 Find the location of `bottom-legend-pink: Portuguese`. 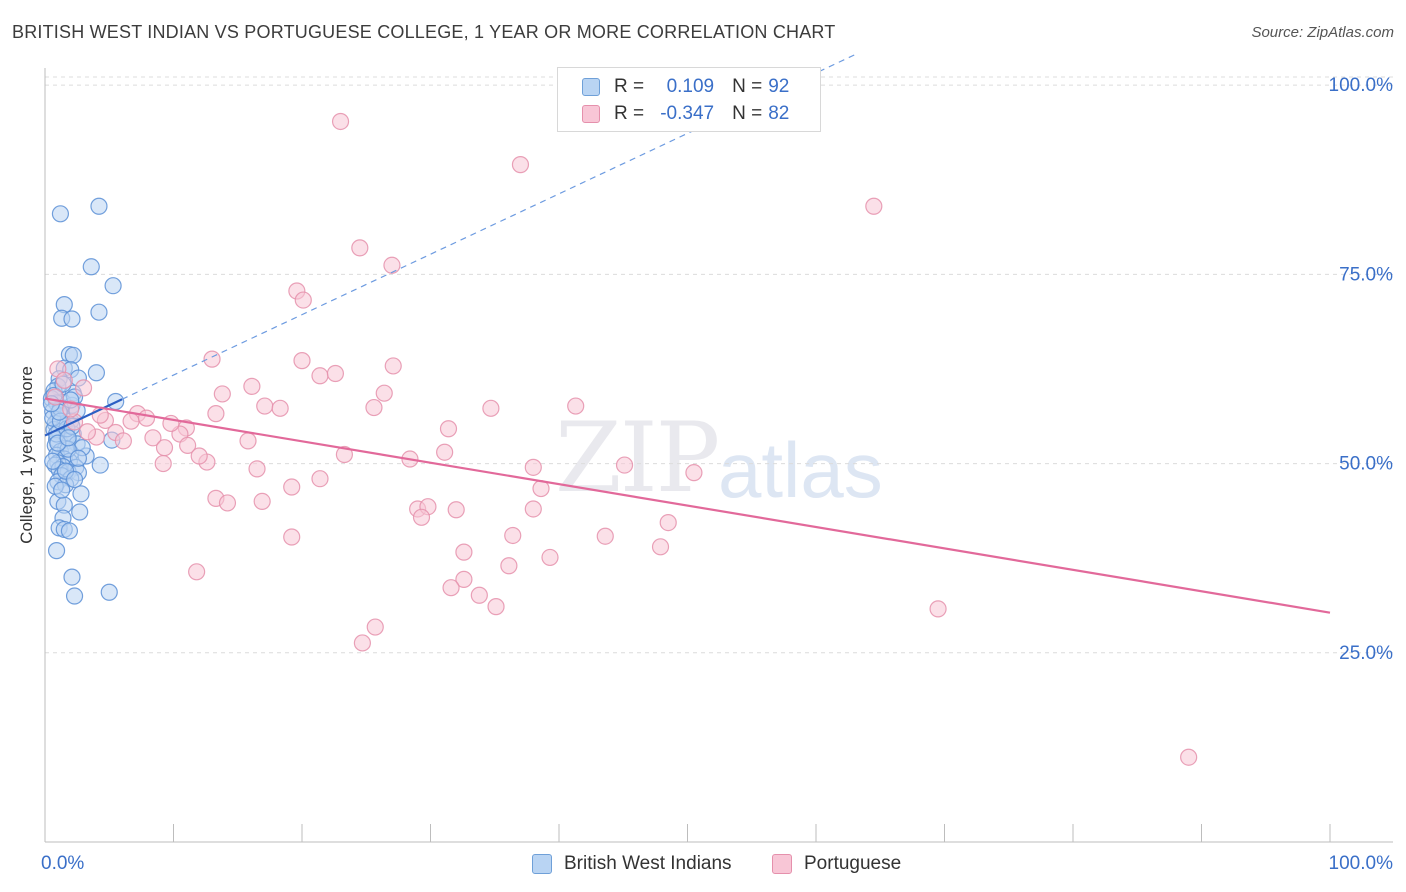

bottom-legend-pink: Portuguese is located at coordinates (836, 864).